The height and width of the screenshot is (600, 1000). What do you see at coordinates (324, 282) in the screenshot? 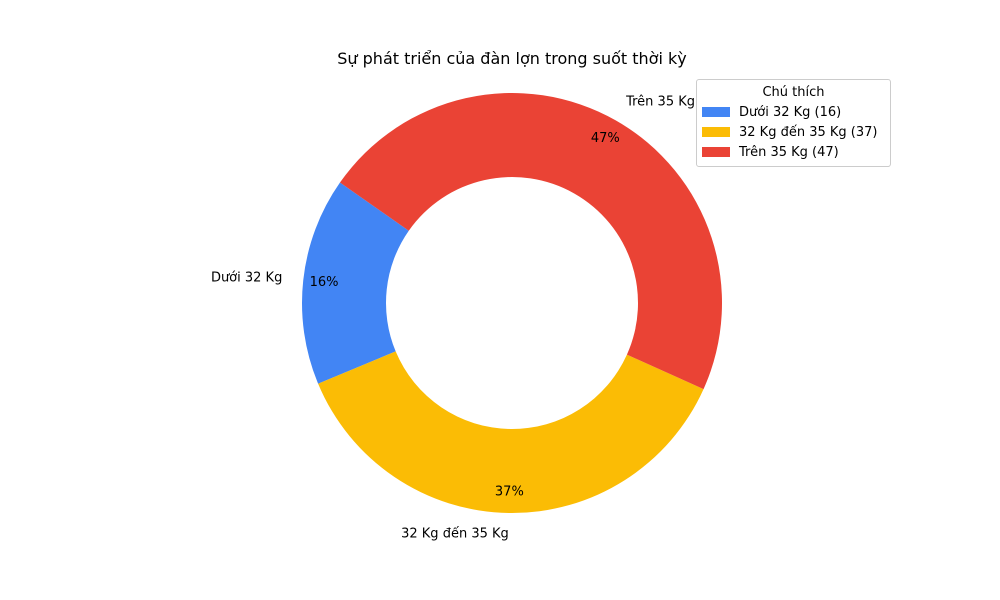
I see `percent-label-under-32: 16%` at bounding box center [324, 282].